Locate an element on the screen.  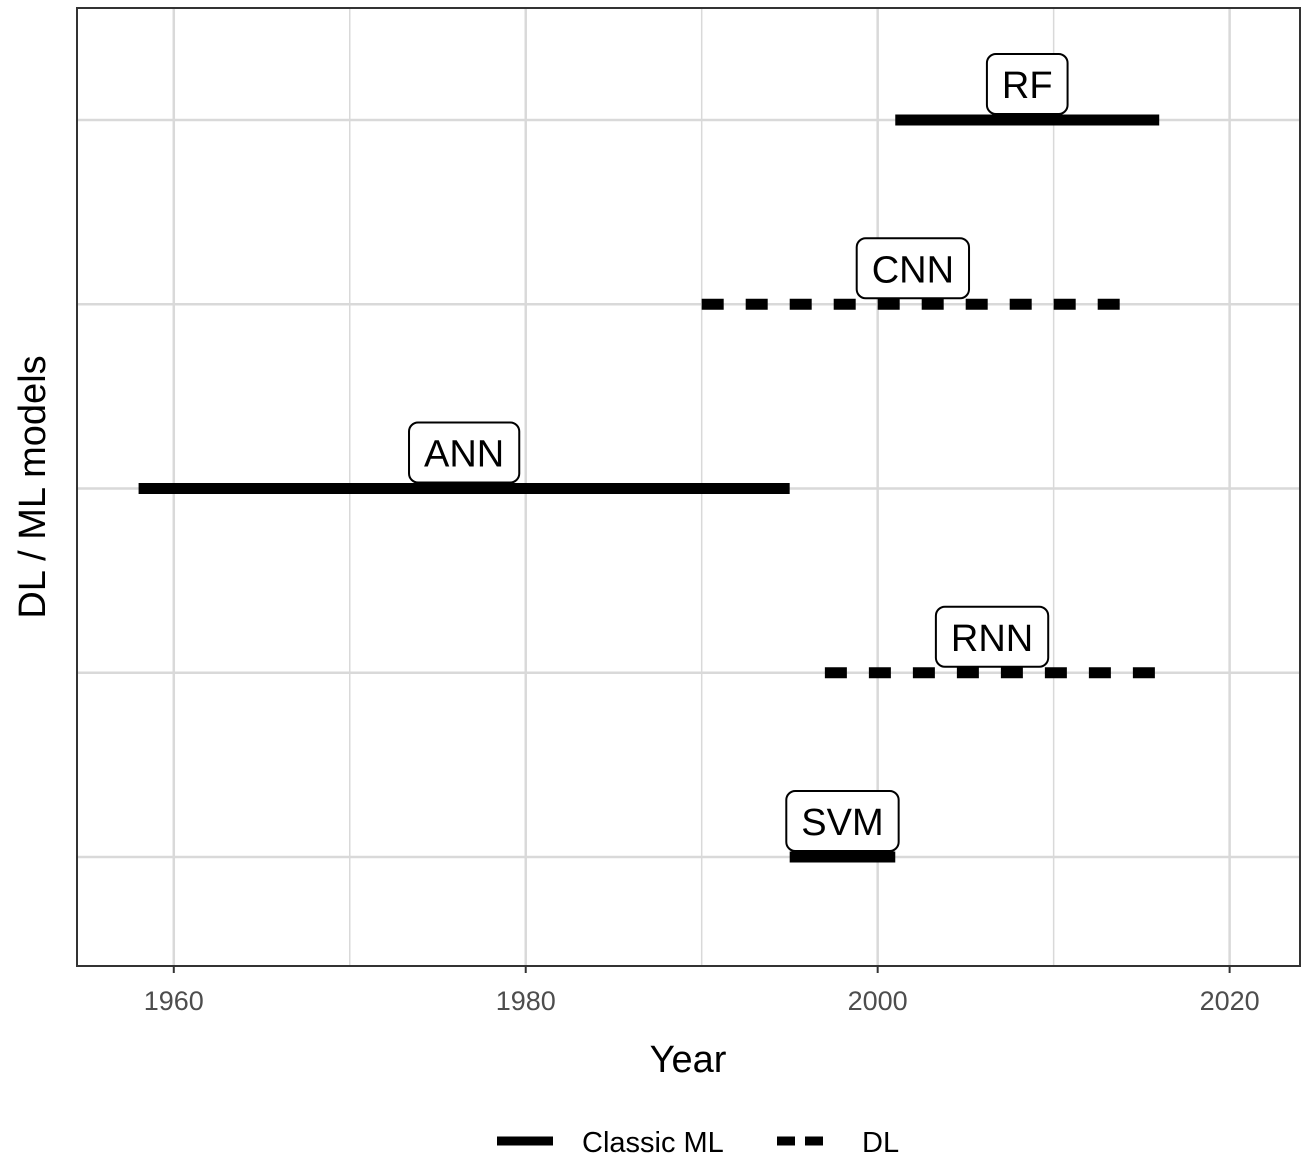
label-text: SVM is located at coordinates (842, 823).